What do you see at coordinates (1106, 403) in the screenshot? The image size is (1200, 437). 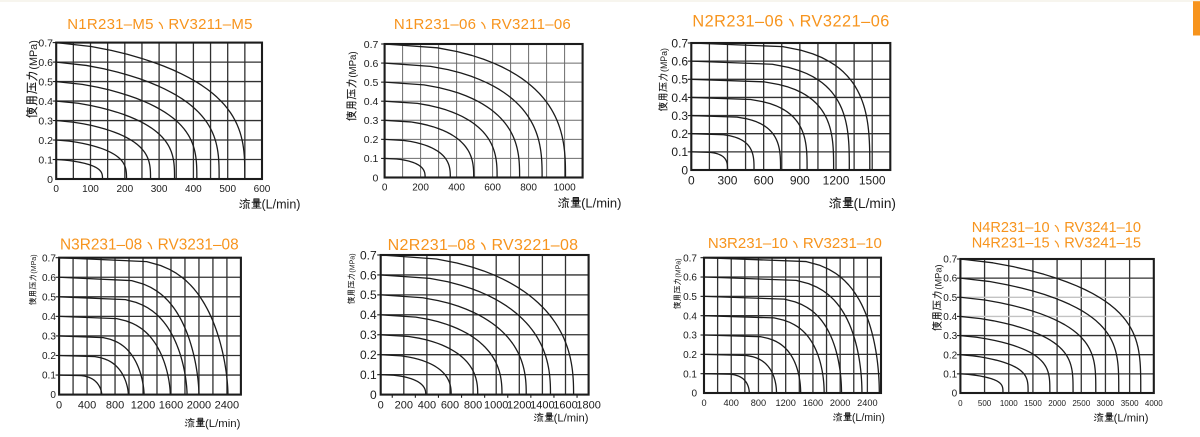 I see `svg-text: 3000` at bounding box center [1106, 403].